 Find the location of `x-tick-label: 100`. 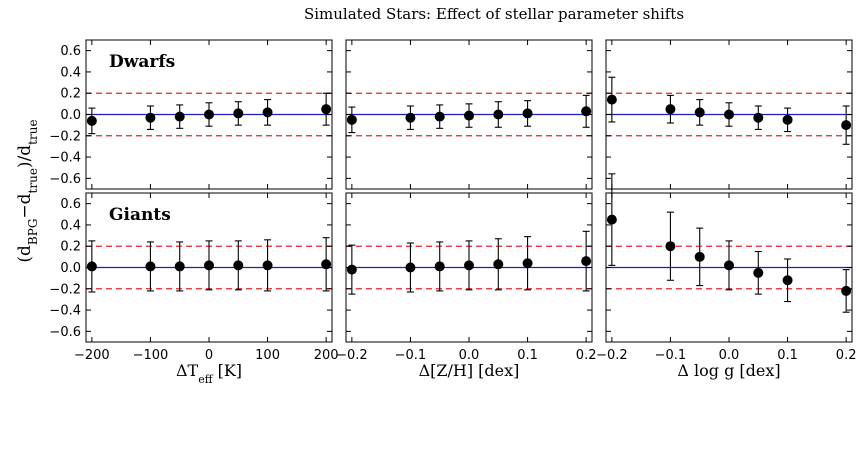

x-tick-label: 100 is located at coordinates (267, 355).